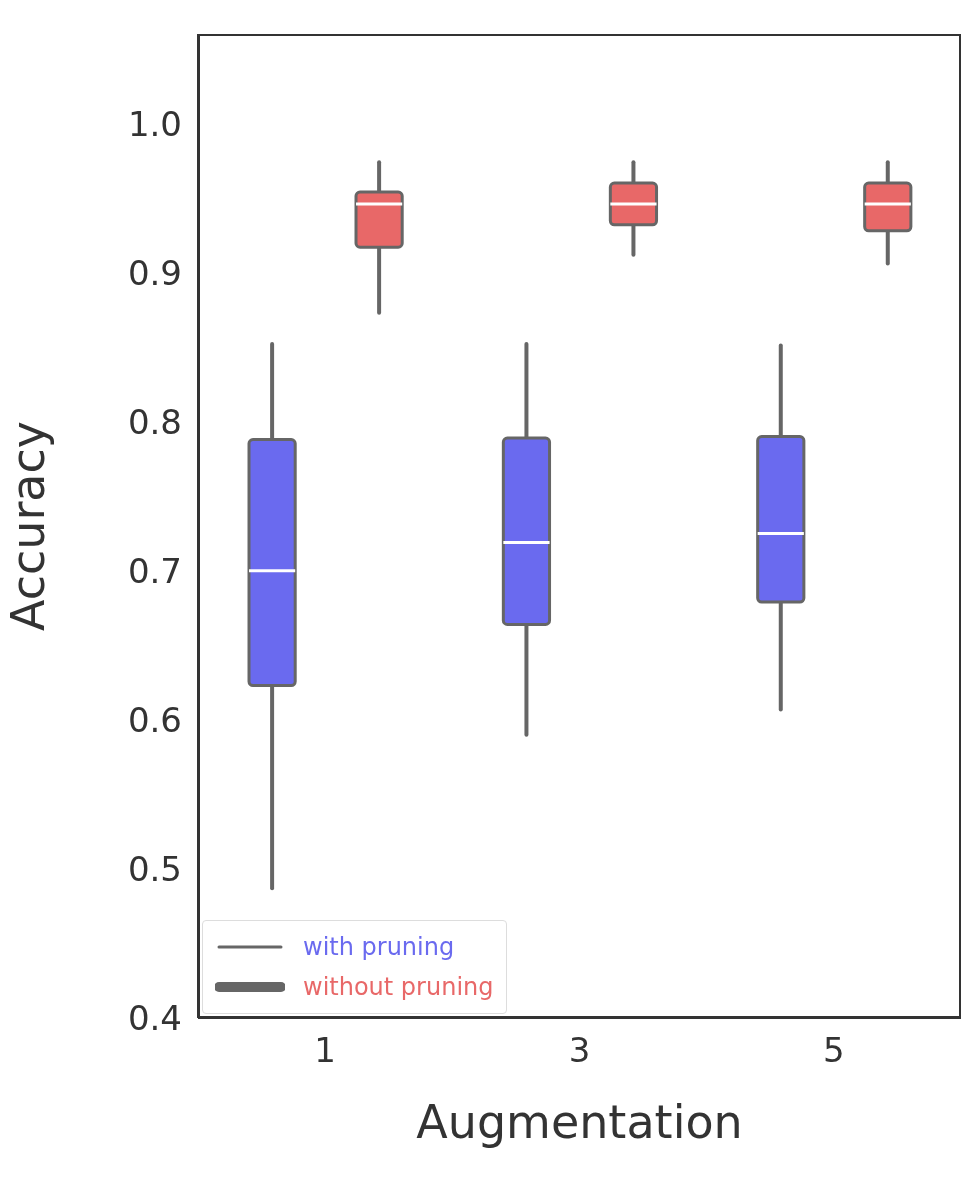 The height and width of the screenshot is (1180, 973). I want to click on y-tick-label: 0.5, so click(154, 868).